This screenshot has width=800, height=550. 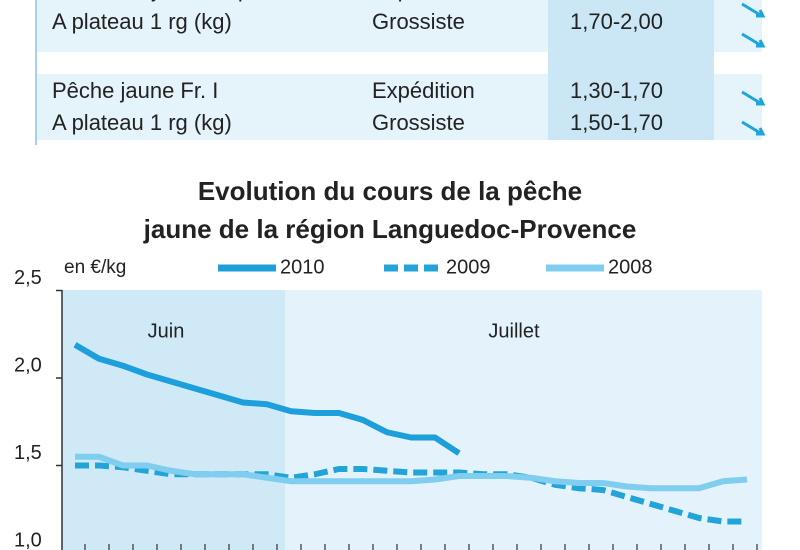 I want to click on y-axis-label: en €/kg, so click(x=95, y=267).